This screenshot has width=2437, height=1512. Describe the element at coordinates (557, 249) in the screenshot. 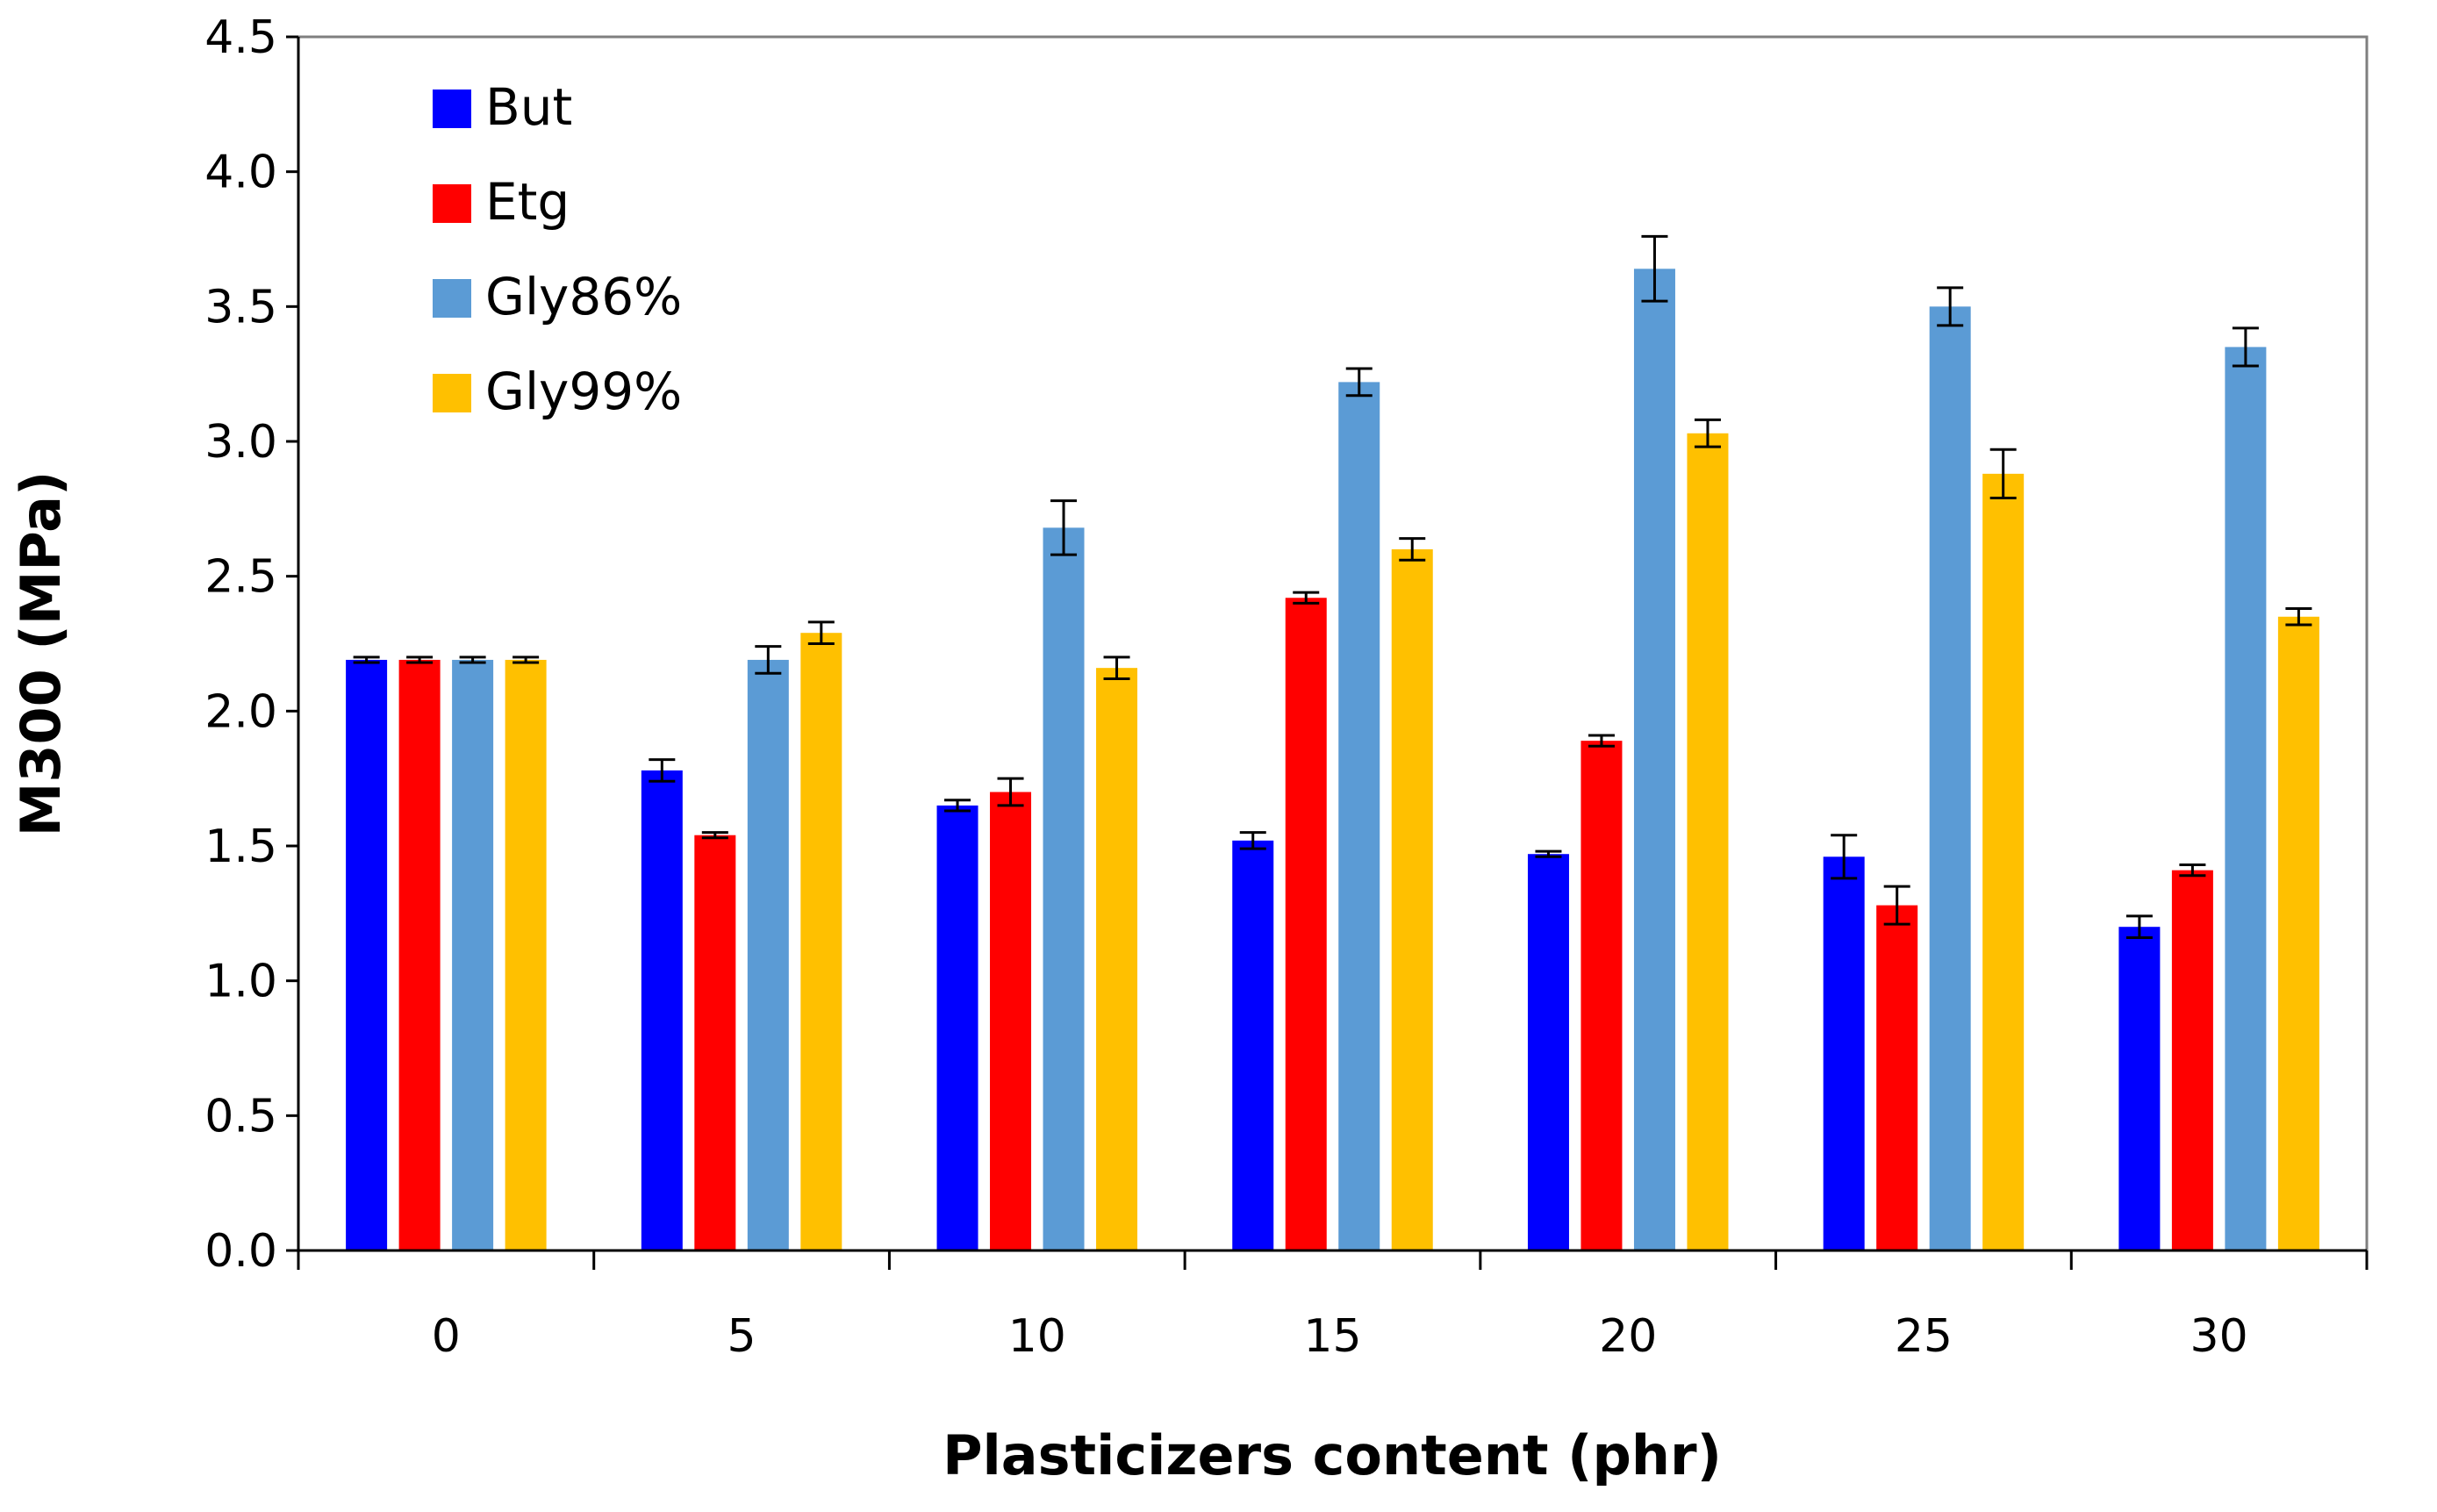

I see `legend: But Etg Gly86% Gly99%` at that location.